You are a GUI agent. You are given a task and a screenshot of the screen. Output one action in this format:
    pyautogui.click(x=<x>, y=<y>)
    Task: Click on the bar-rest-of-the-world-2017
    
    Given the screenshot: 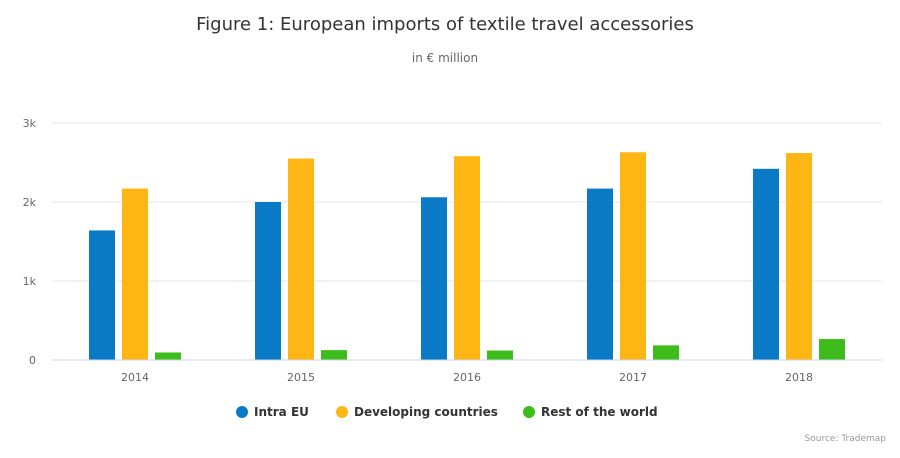 What is the action you would take?
    pyautogui.click(x=666, y=352)
    